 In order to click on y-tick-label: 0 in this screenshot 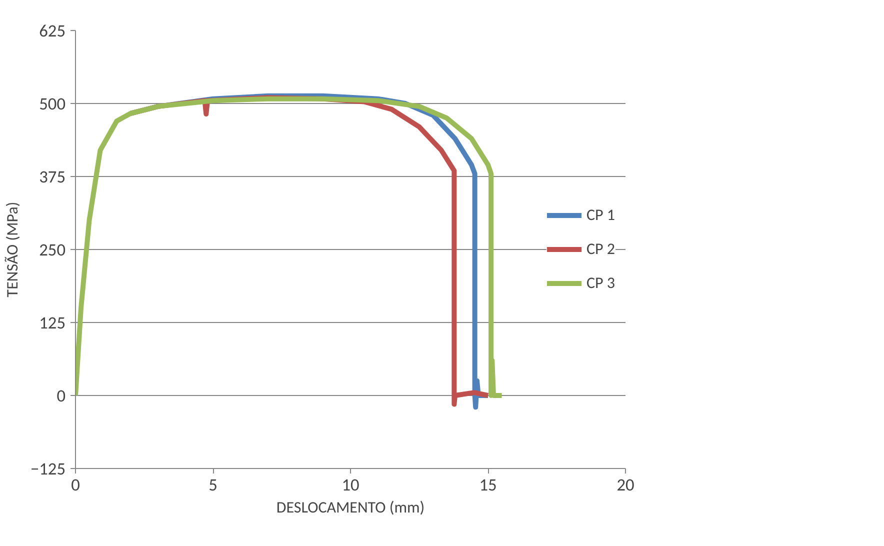, I will do `click(61, 395)`.